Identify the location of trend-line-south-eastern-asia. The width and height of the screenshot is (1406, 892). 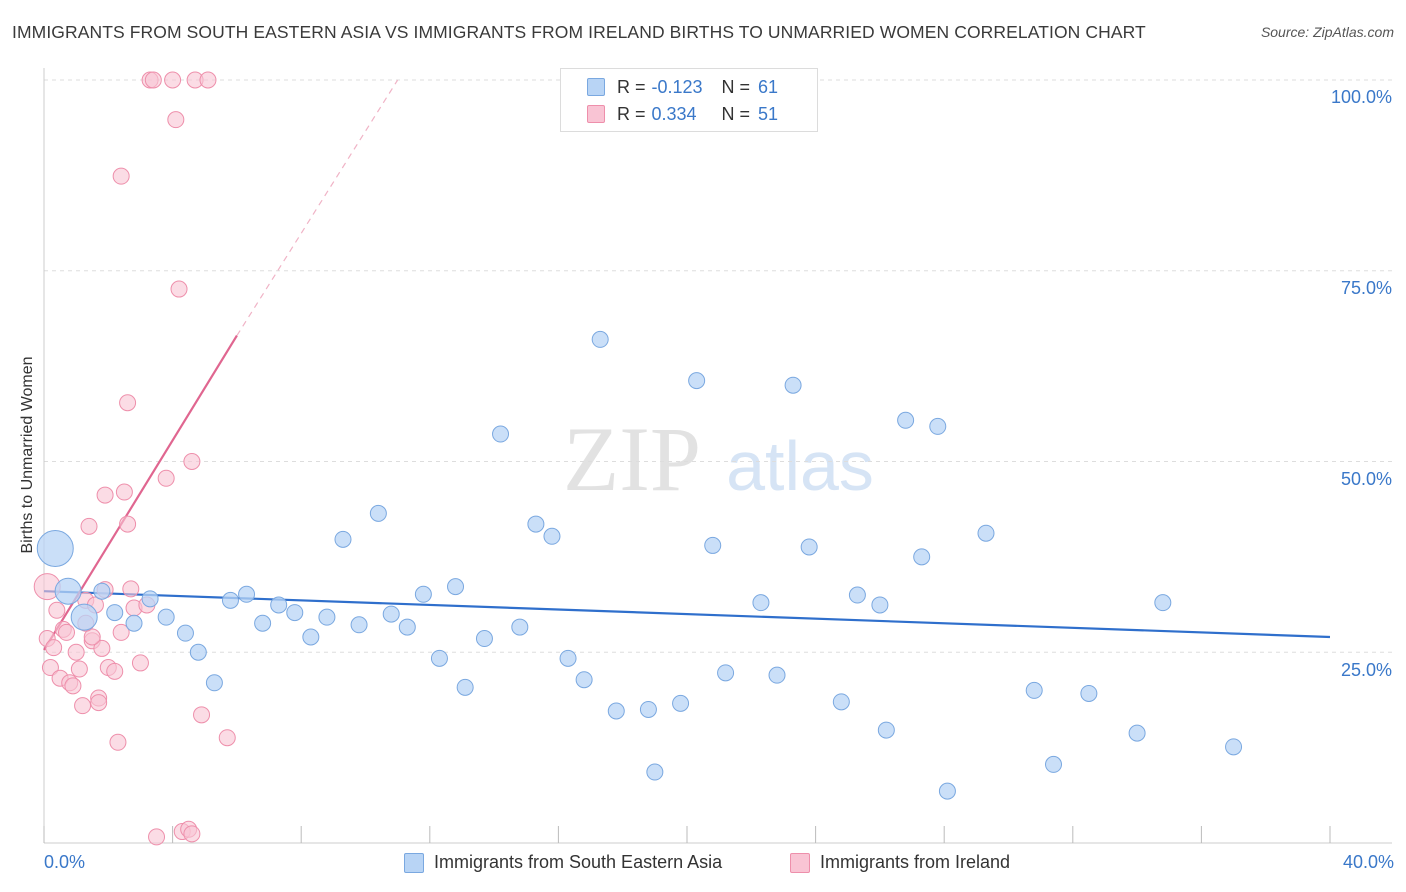
(687, 614).